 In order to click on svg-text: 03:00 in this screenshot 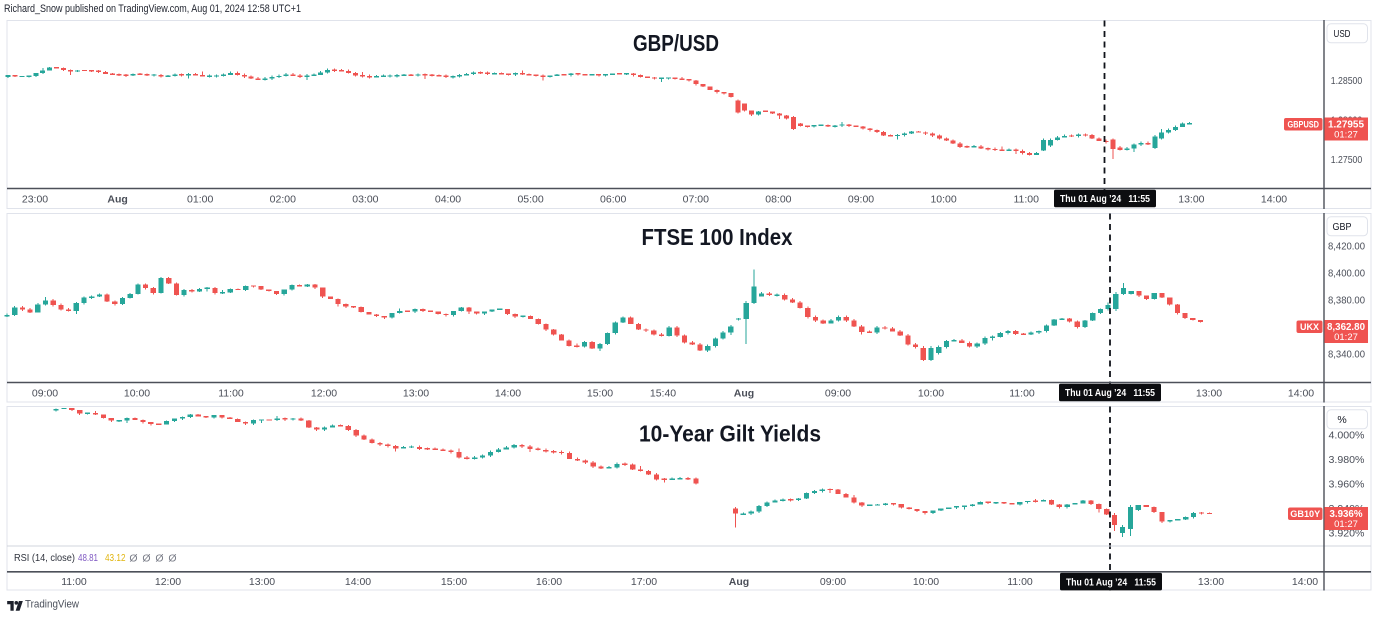, I will do `click(365, 199)`.